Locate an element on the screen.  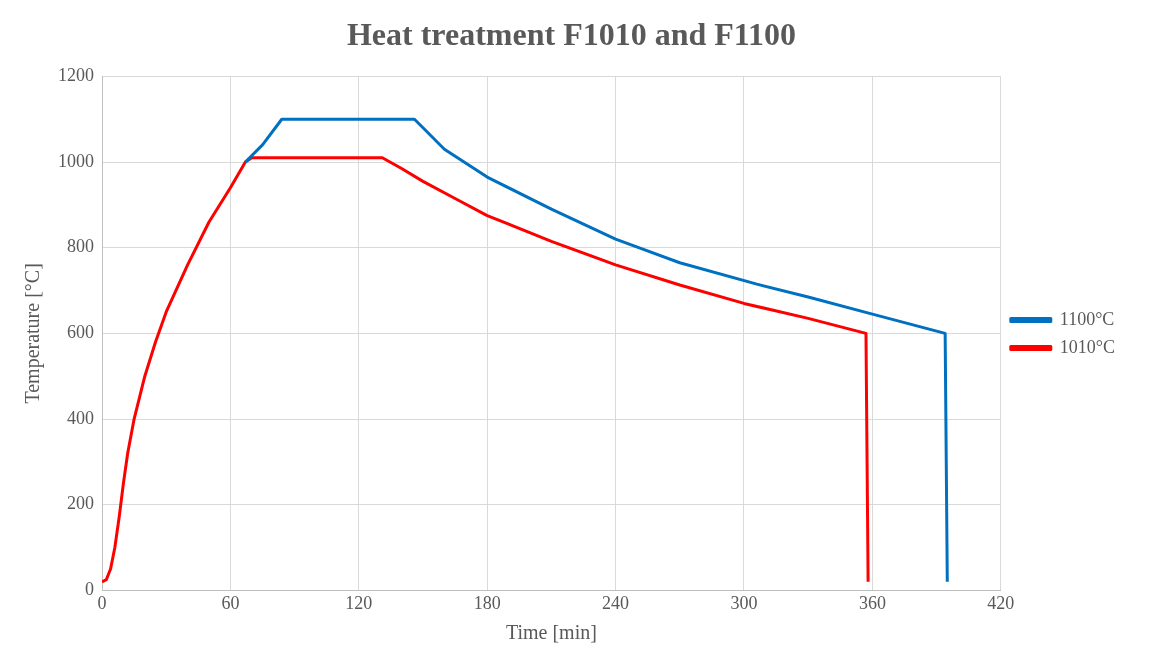
y-tick-label: 600 is located at coordinates (80, 332).